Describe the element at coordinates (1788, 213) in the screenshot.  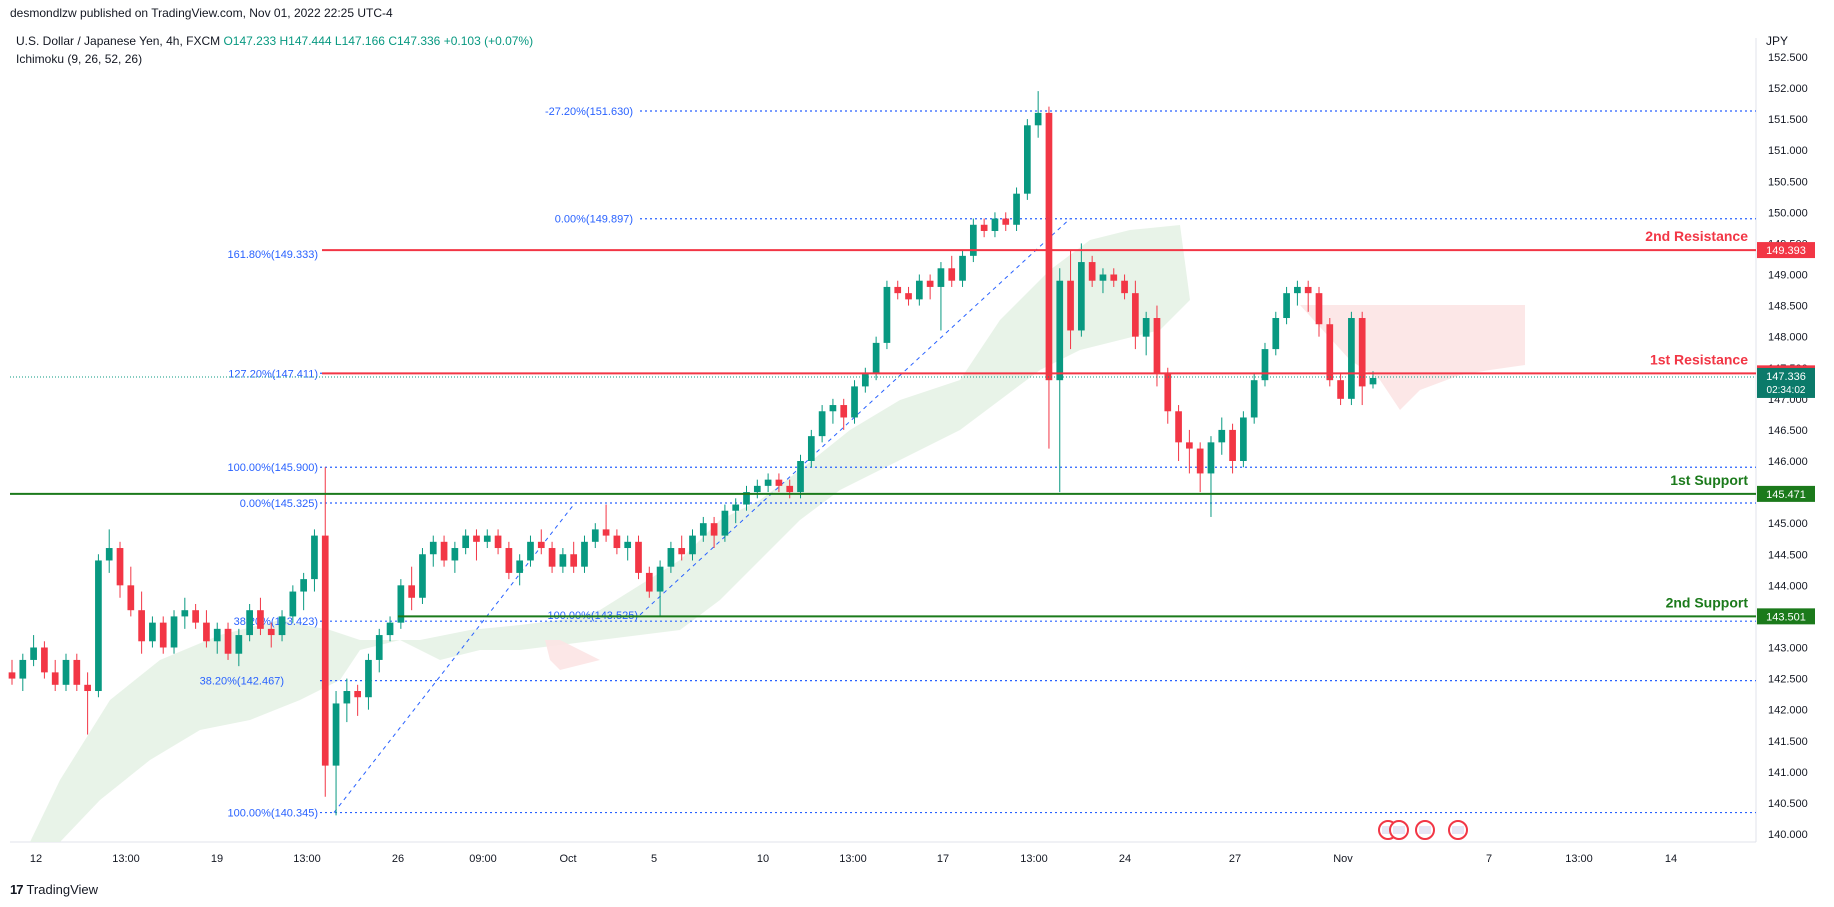
I see `y-tick-label: 150.000` at that location.